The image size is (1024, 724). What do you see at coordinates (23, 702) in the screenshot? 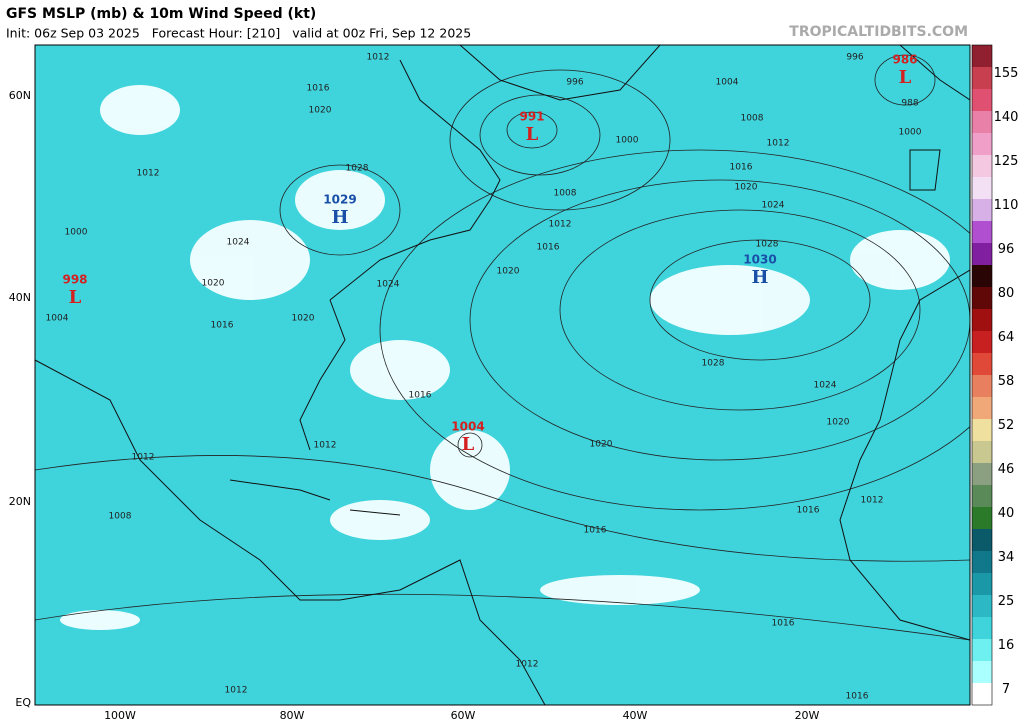
I see `latitude-label: EQ` at bounding box center [23, 702].